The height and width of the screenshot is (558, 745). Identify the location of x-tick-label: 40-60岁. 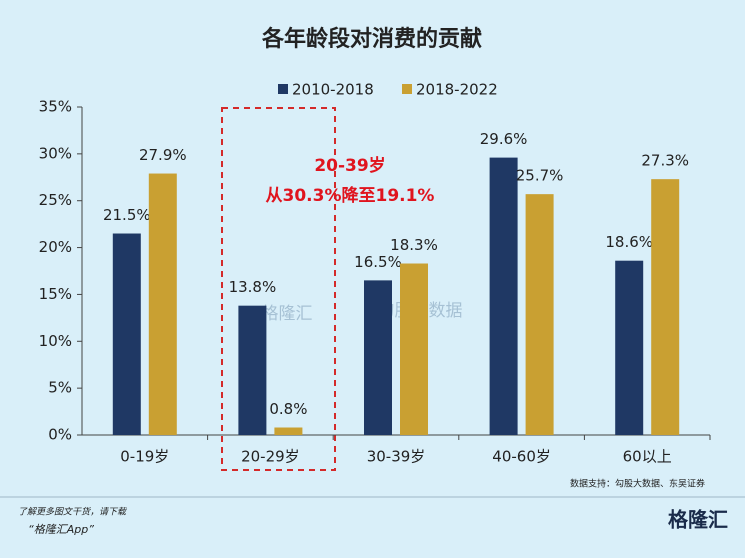
(521, 457).